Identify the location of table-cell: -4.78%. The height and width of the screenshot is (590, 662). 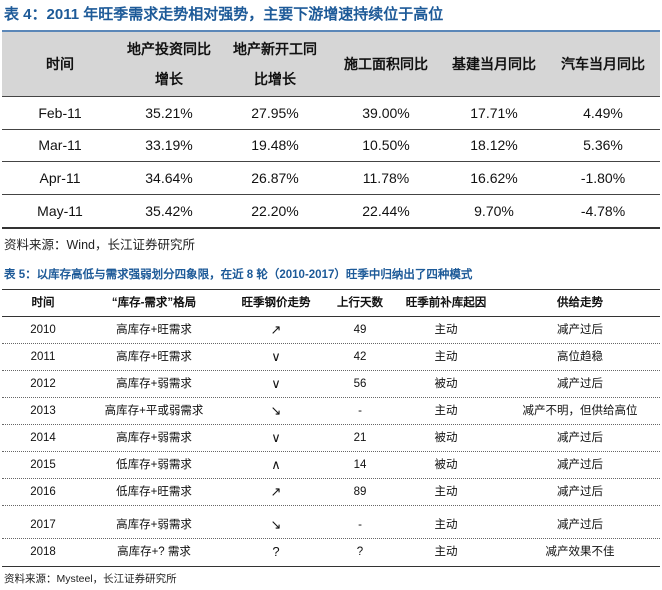
(603, 211).